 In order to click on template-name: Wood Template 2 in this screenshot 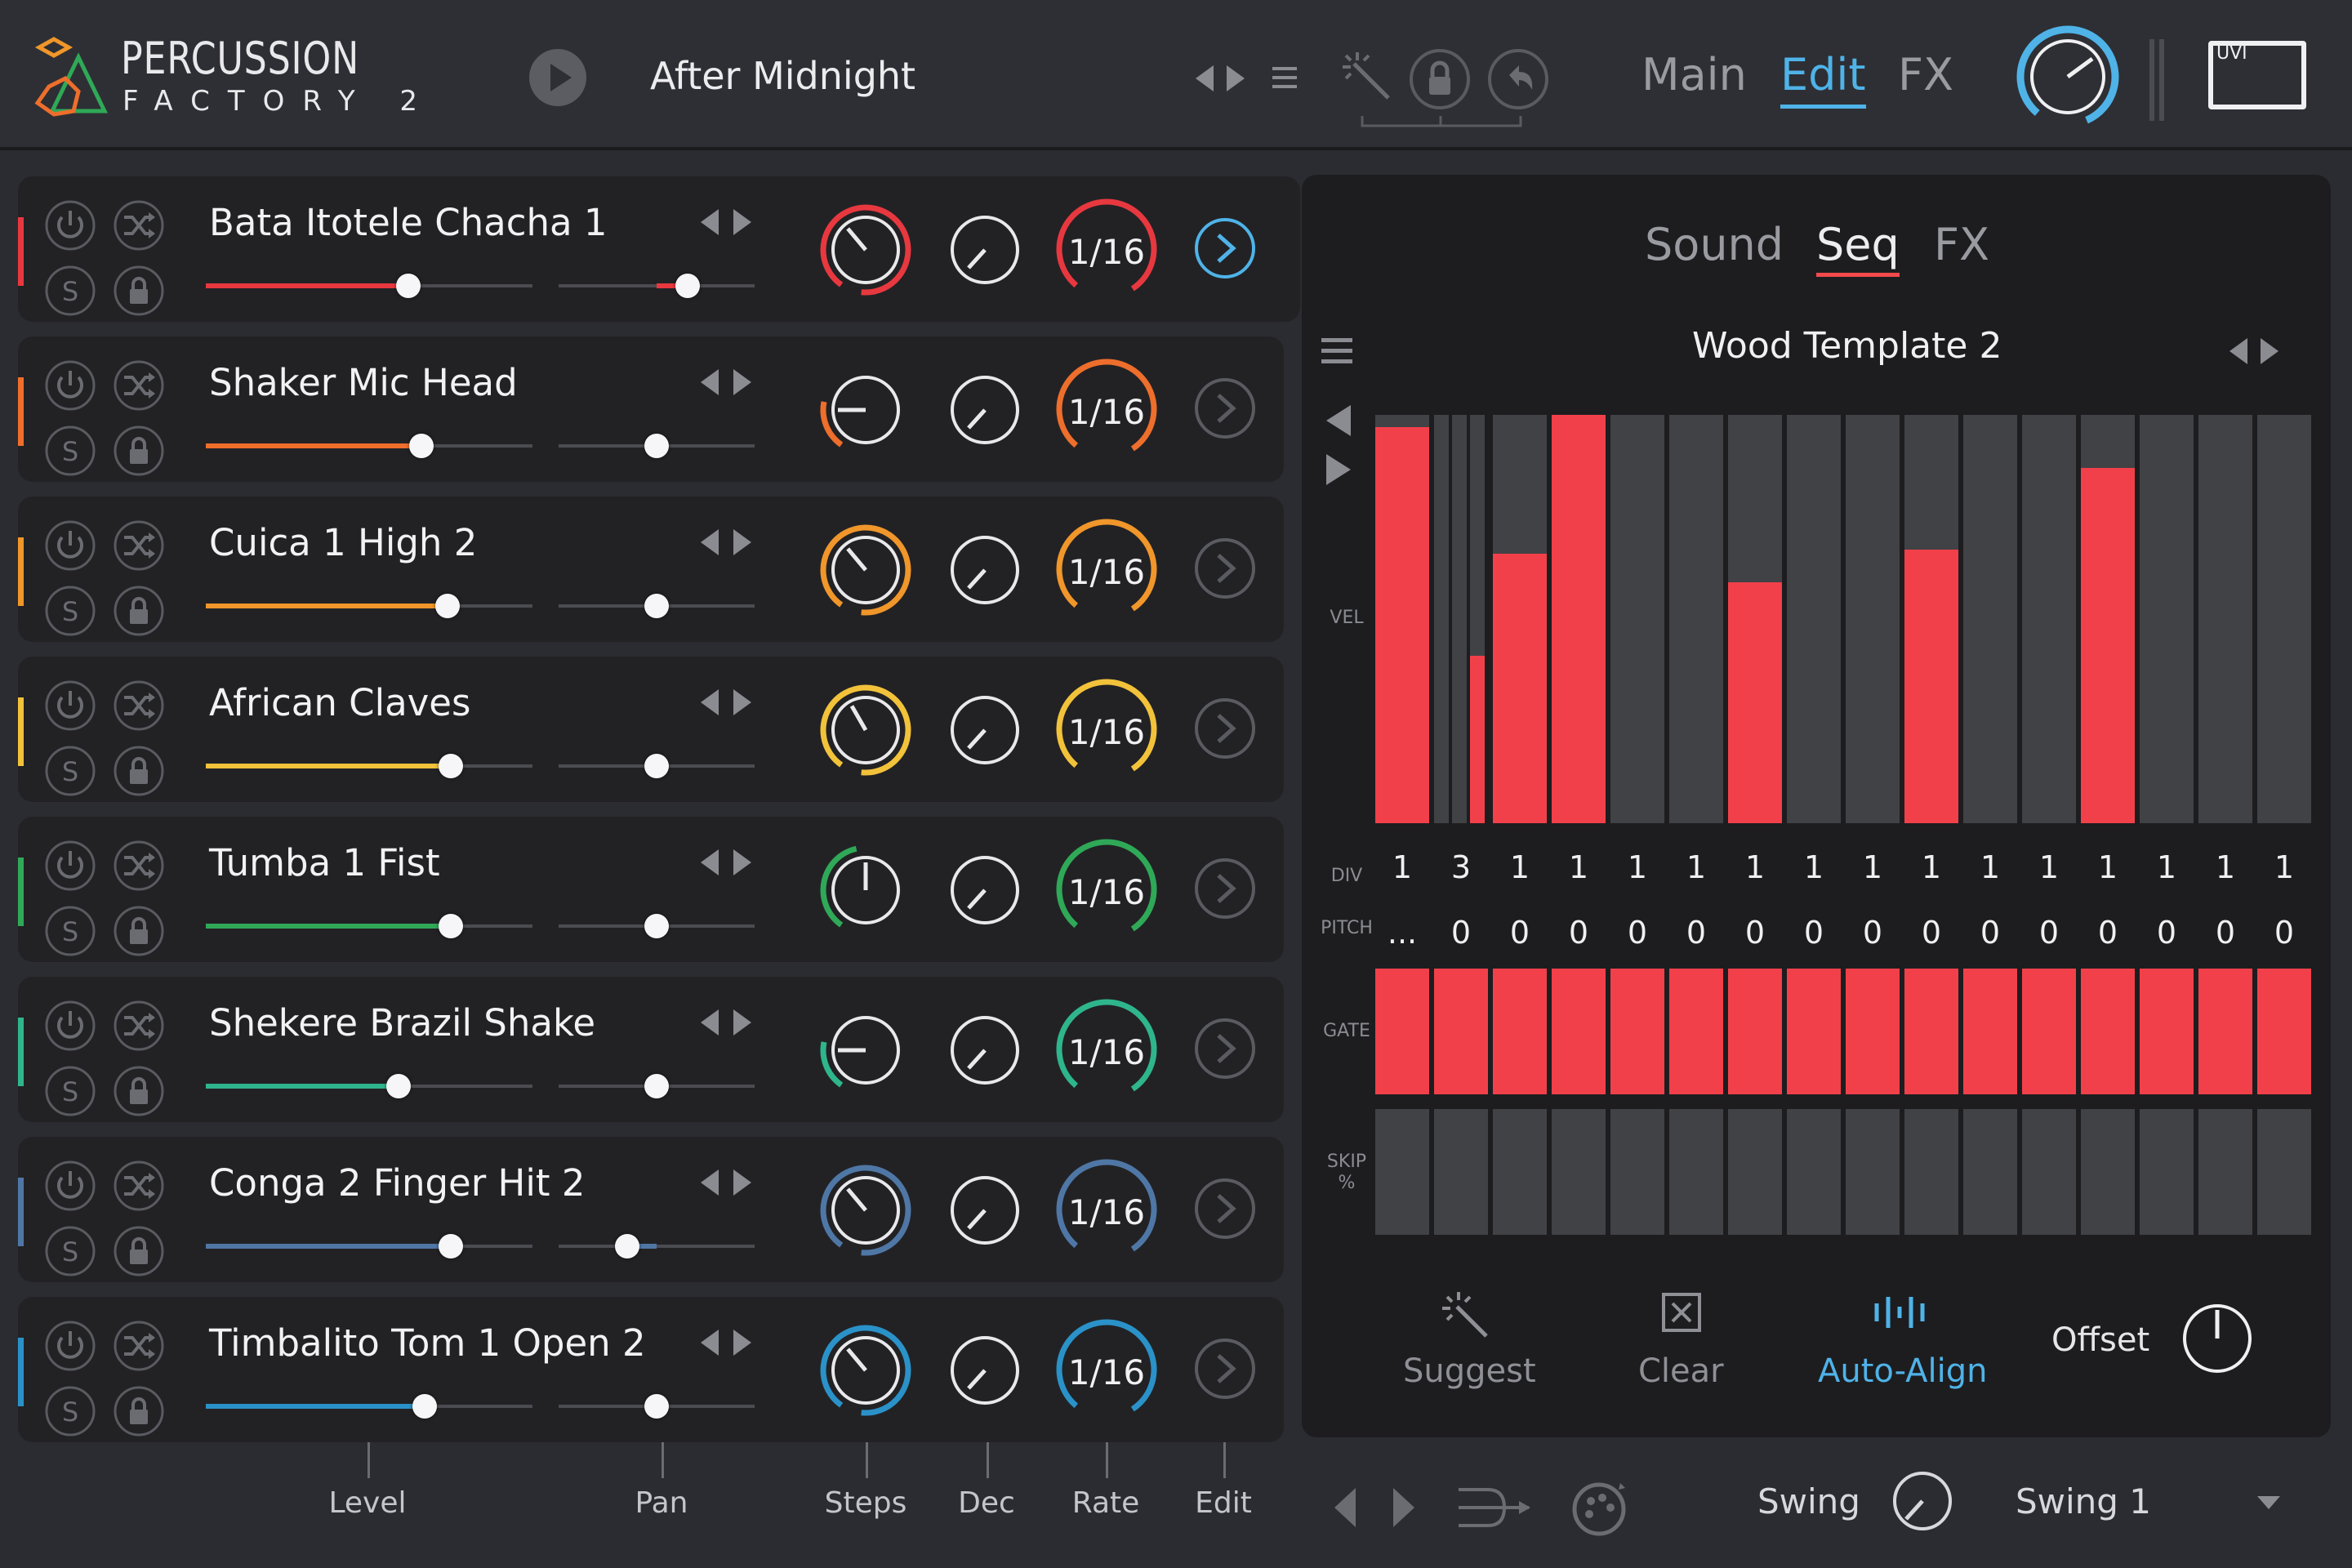, I will do `click(1847, 346)`.